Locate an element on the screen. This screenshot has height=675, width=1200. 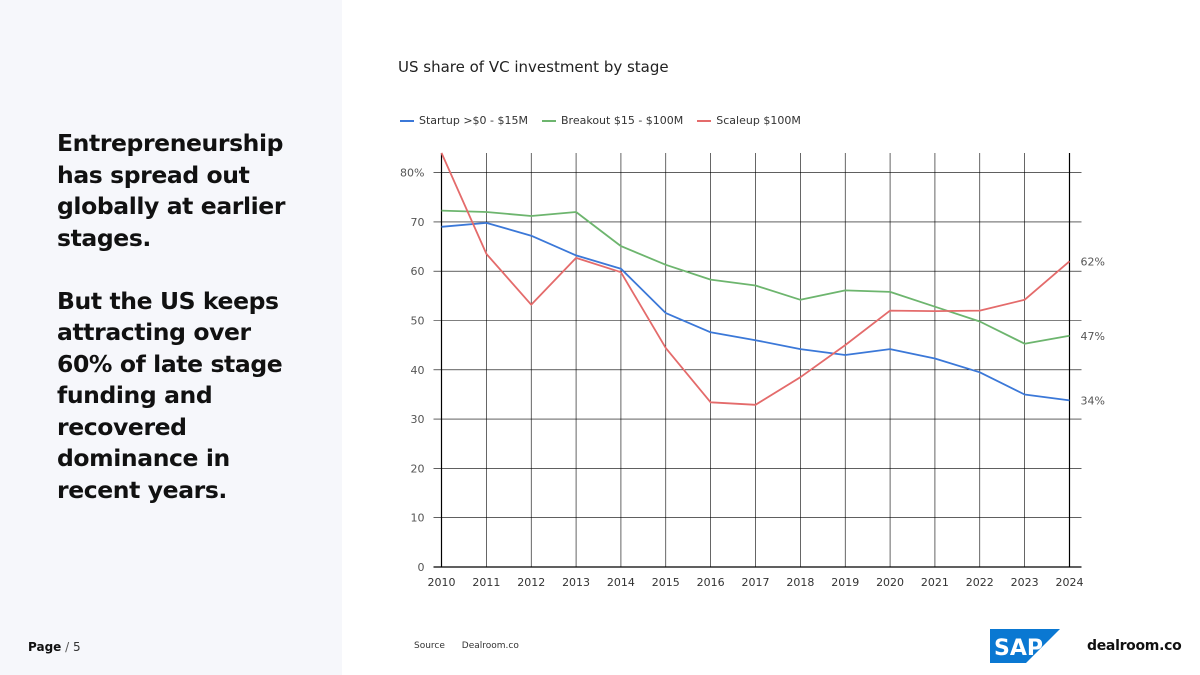
headline-line: recovered is located at coordinates (122, 426).